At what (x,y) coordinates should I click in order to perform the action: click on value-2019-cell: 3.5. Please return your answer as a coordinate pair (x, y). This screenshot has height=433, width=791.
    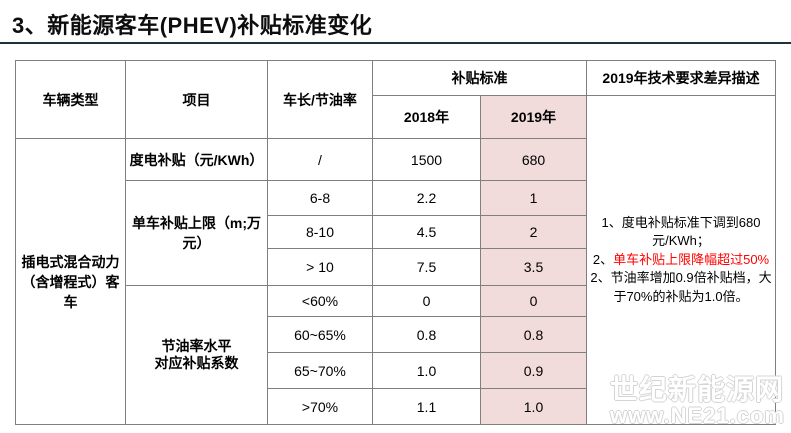
    Looking at the image, I should click on (533, 267).